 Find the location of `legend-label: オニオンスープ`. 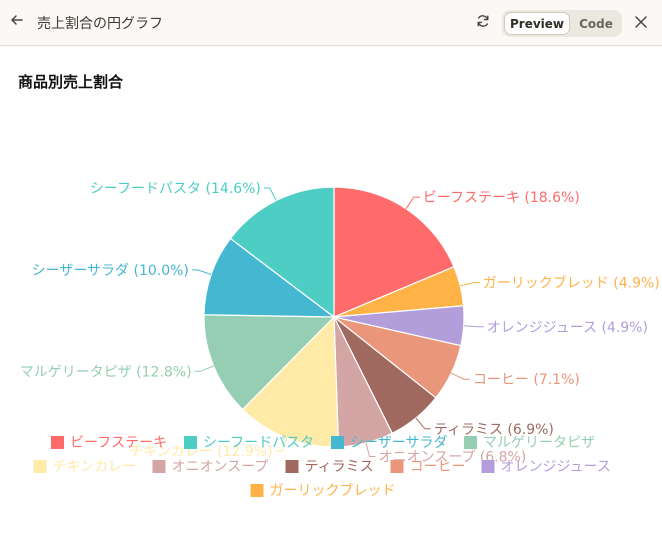

legend-label: オニオンスープ is located at coordinates (220, 467).